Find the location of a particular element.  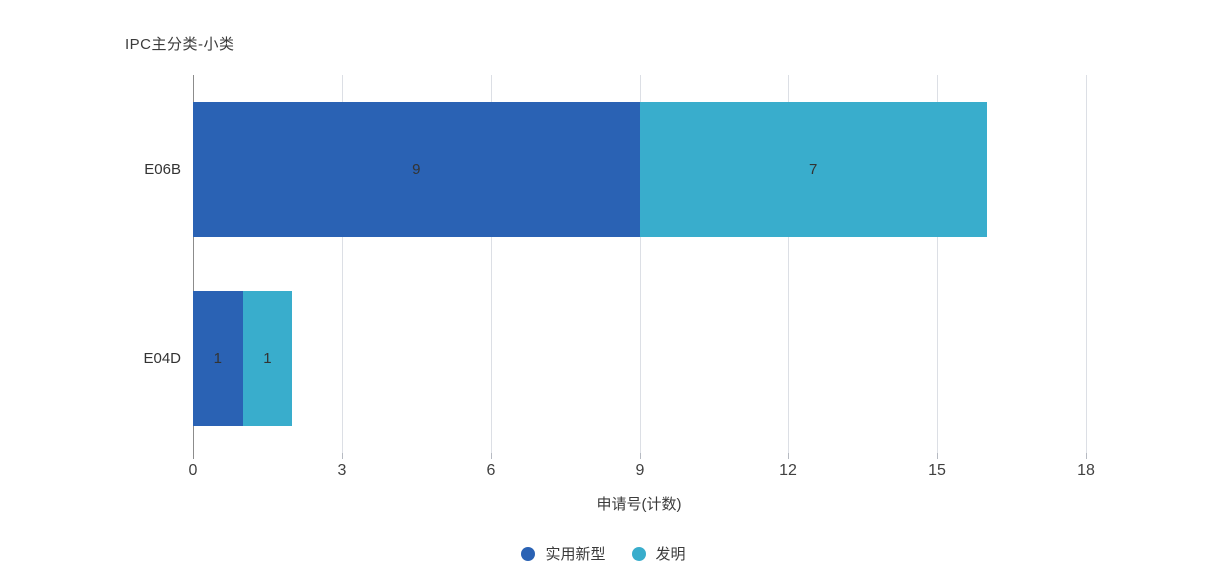

x-axis-tick-label: 6 is located at coordinates (491, 470).